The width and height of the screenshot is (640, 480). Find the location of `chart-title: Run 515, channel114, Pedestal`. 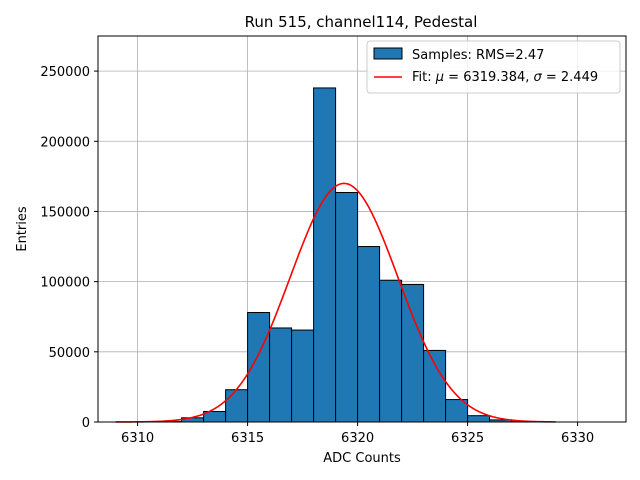

chart-title: Run 515, channel114, Pedestal is located at coordinates (361, 22).